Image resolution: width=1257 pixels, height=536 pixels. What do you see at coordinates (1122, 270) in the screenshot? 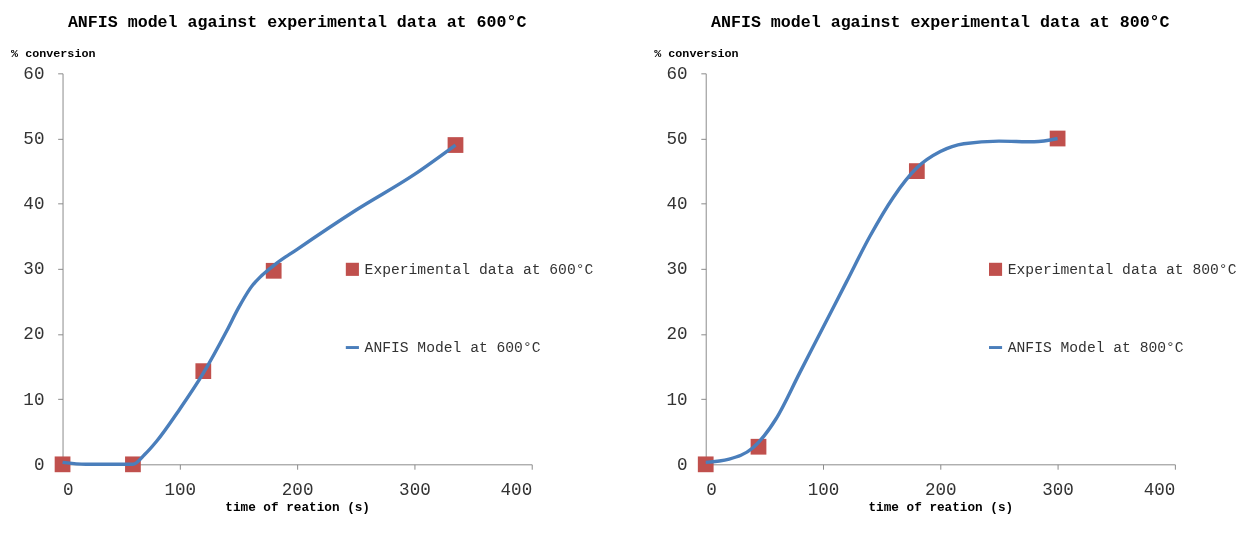
I see `legend-label: Experimental data at 800°C` at bounding box center [1122, 270].